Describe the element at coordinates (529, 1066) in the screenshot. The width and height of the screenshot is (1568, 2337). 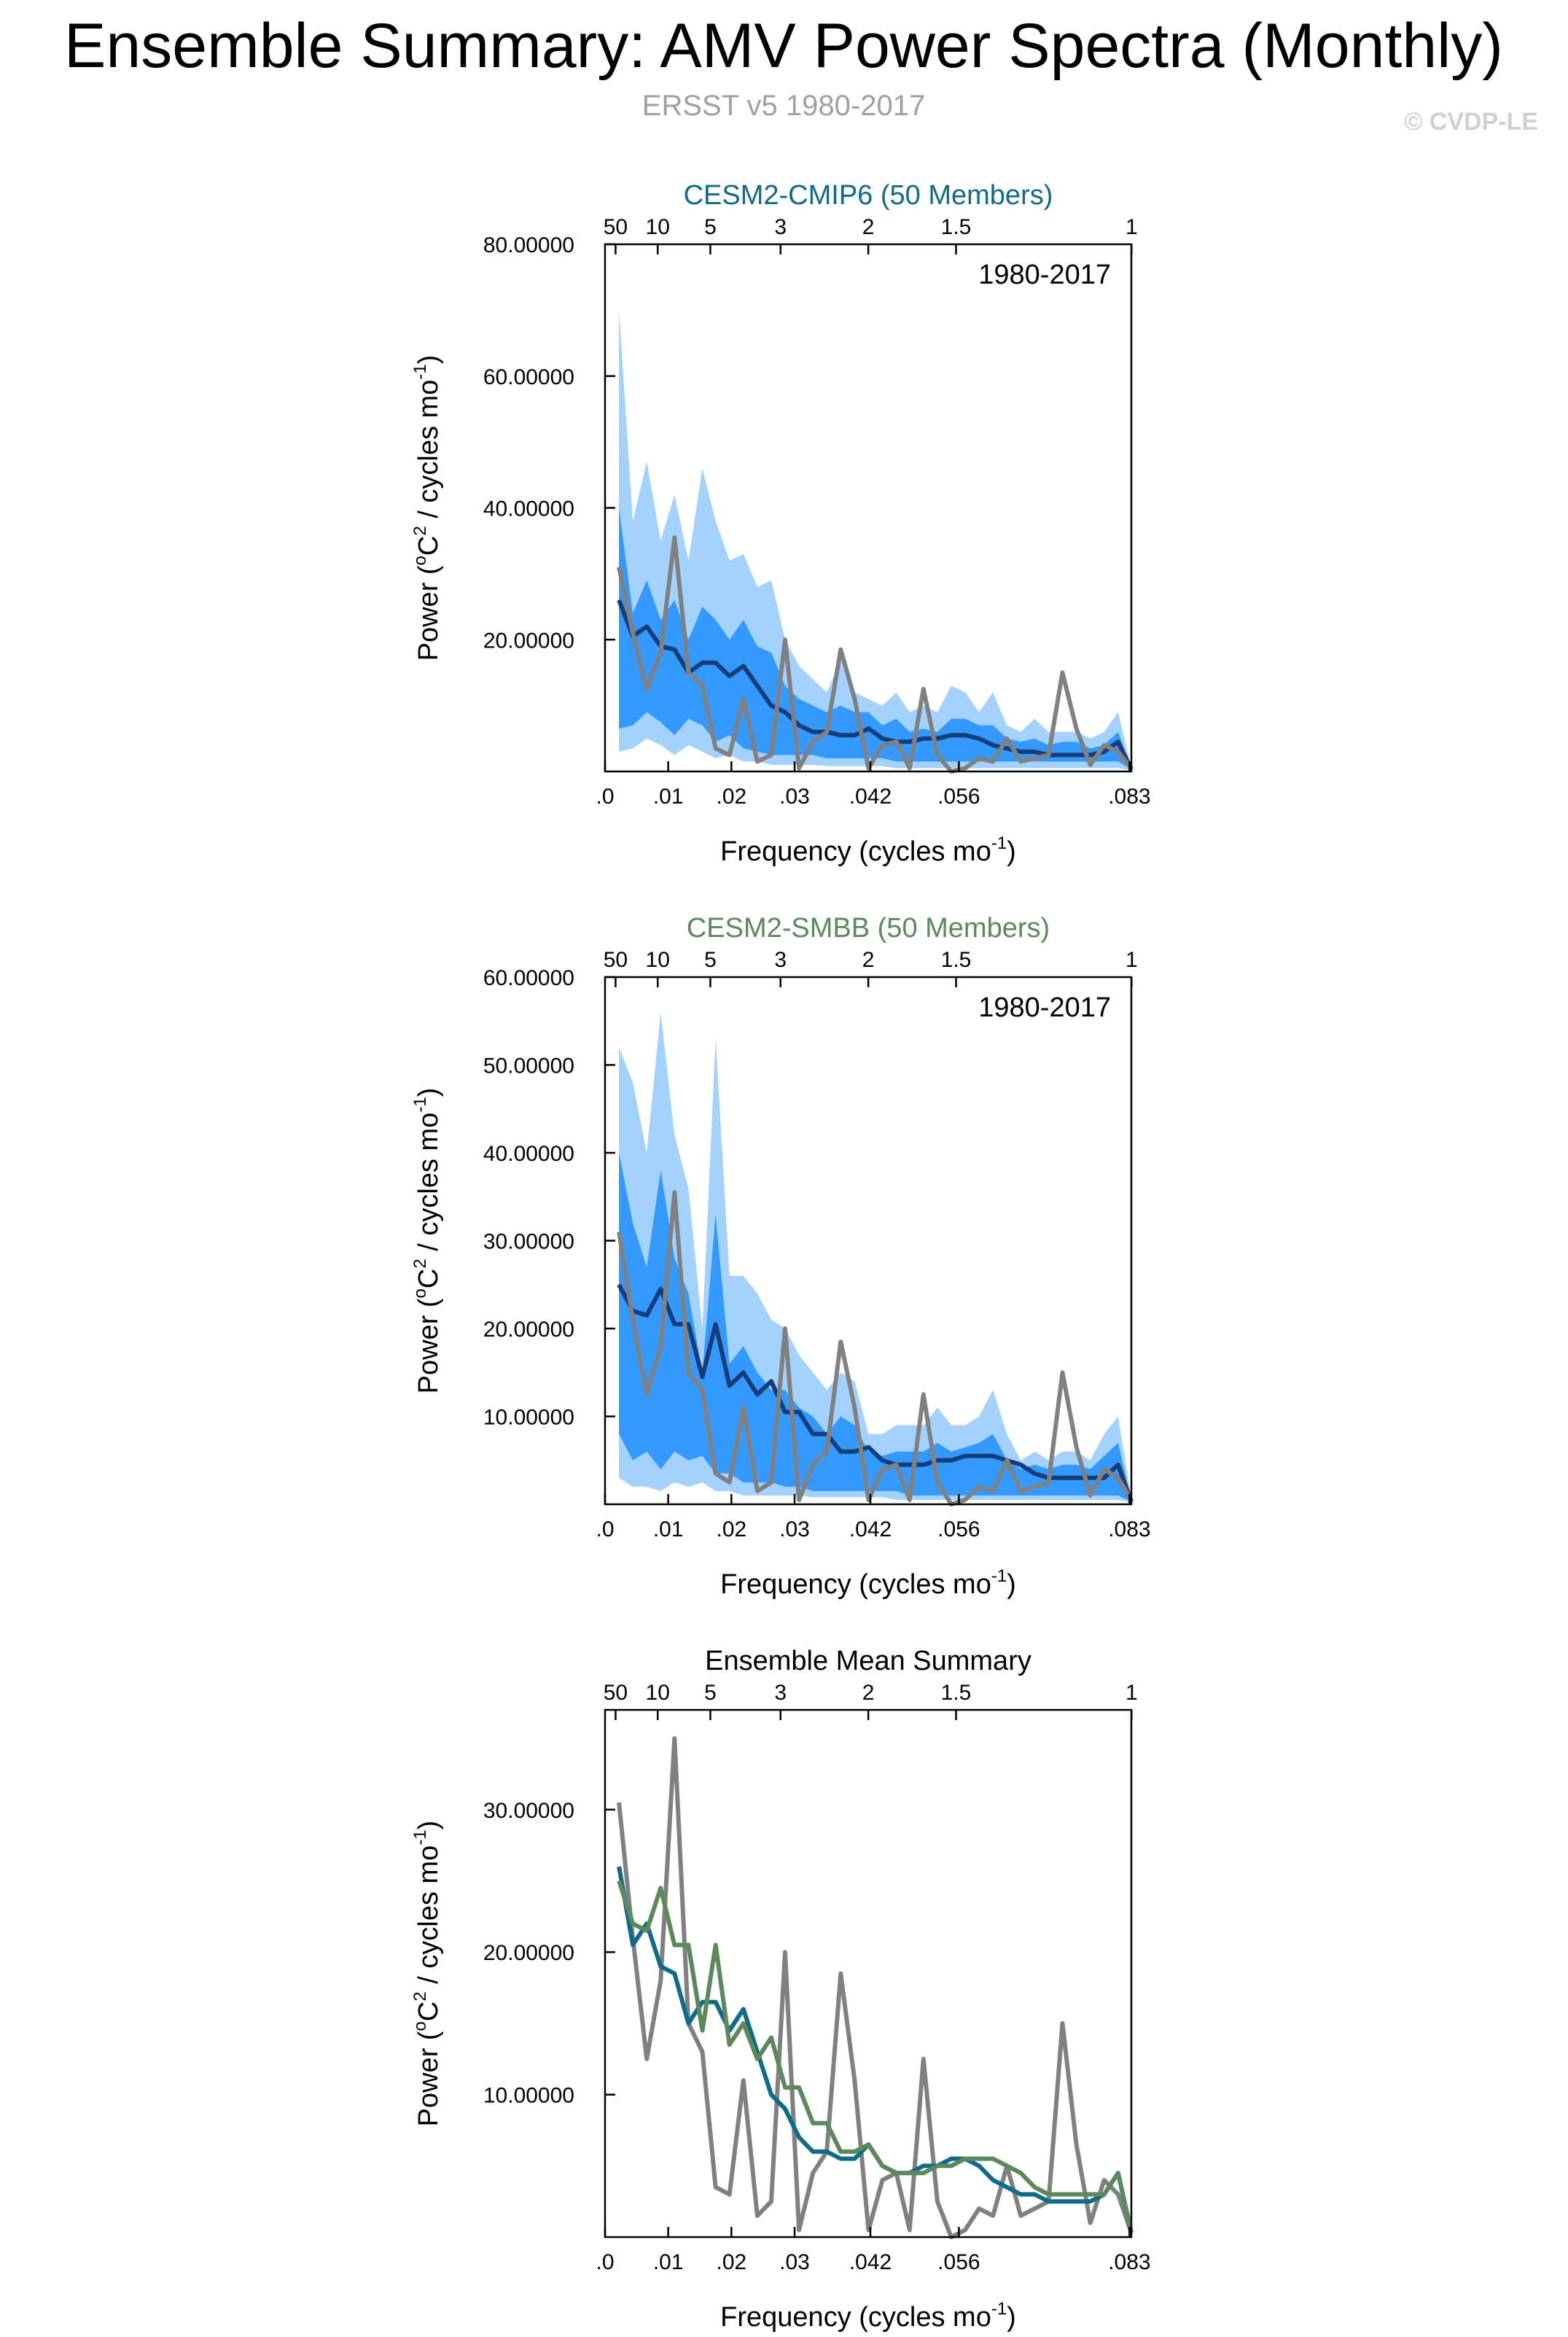
I see `y-tick-label: 50.00000` at that location.